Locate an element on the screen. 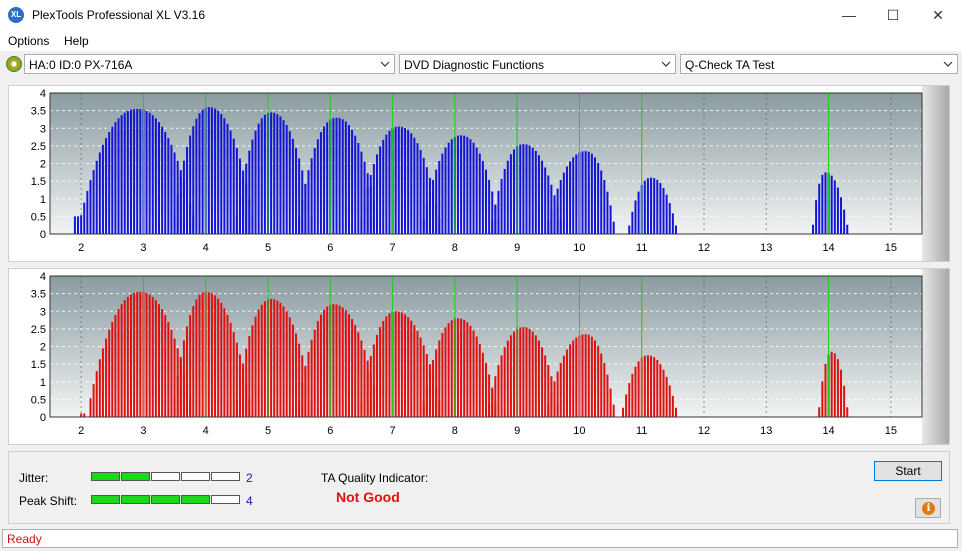 The image size is (962, 551). menu-options: Options is located at coordinates (29, 41).